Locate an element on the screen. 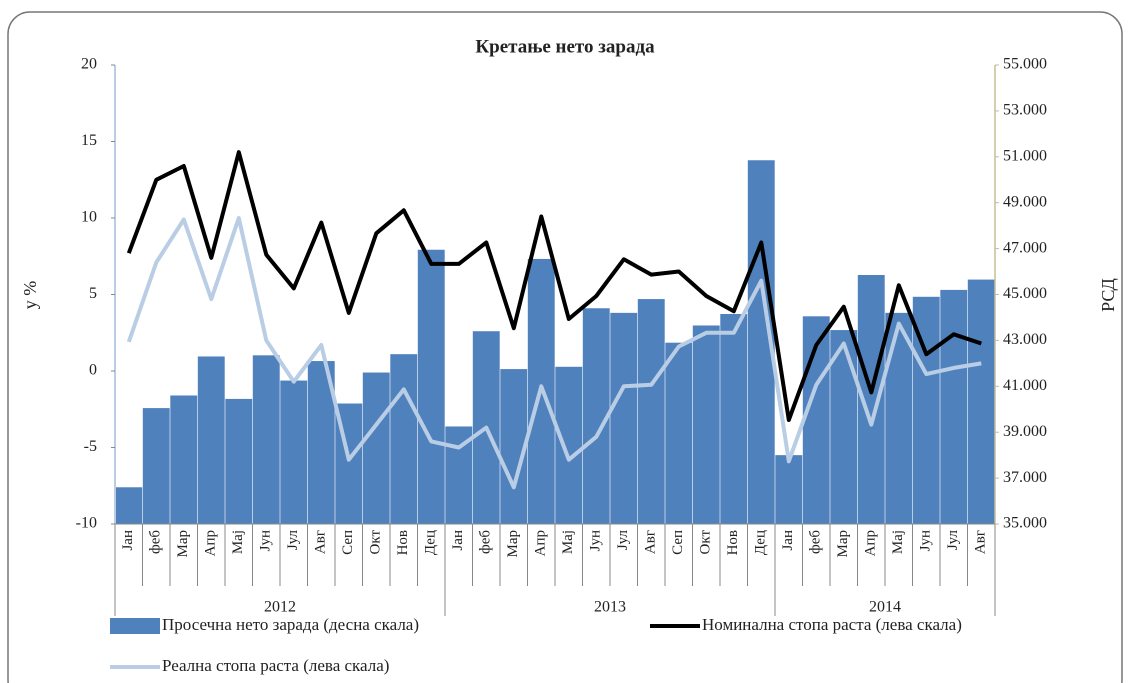 This screenshot has height=683, width=1130. chart-title: Кретање нето зарада is located at coordinates (565, 46).